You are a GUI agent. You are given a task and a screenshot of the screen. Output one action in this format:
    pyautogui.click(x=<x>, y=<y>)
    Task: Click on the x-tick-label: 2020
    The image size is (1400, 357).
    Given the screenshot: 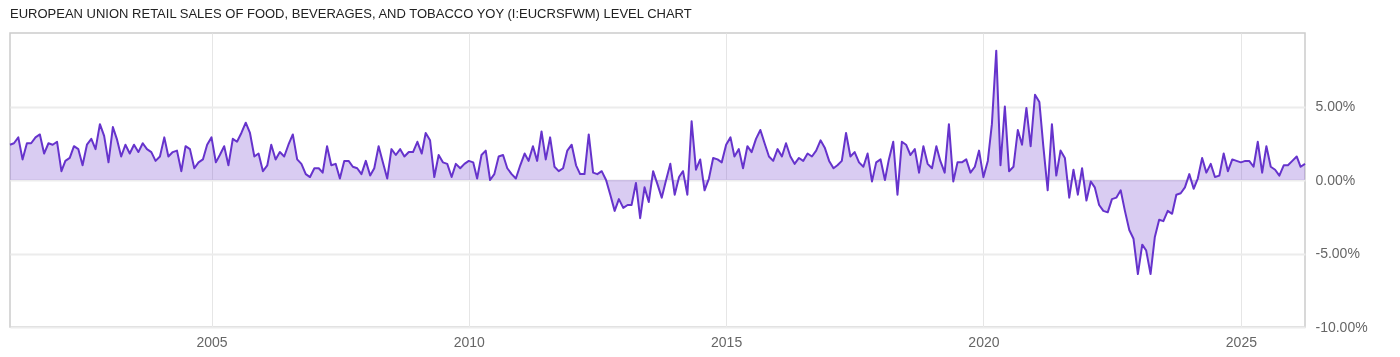 What is the action you would take?
    pyautogui.click(x=984, y=341)
    